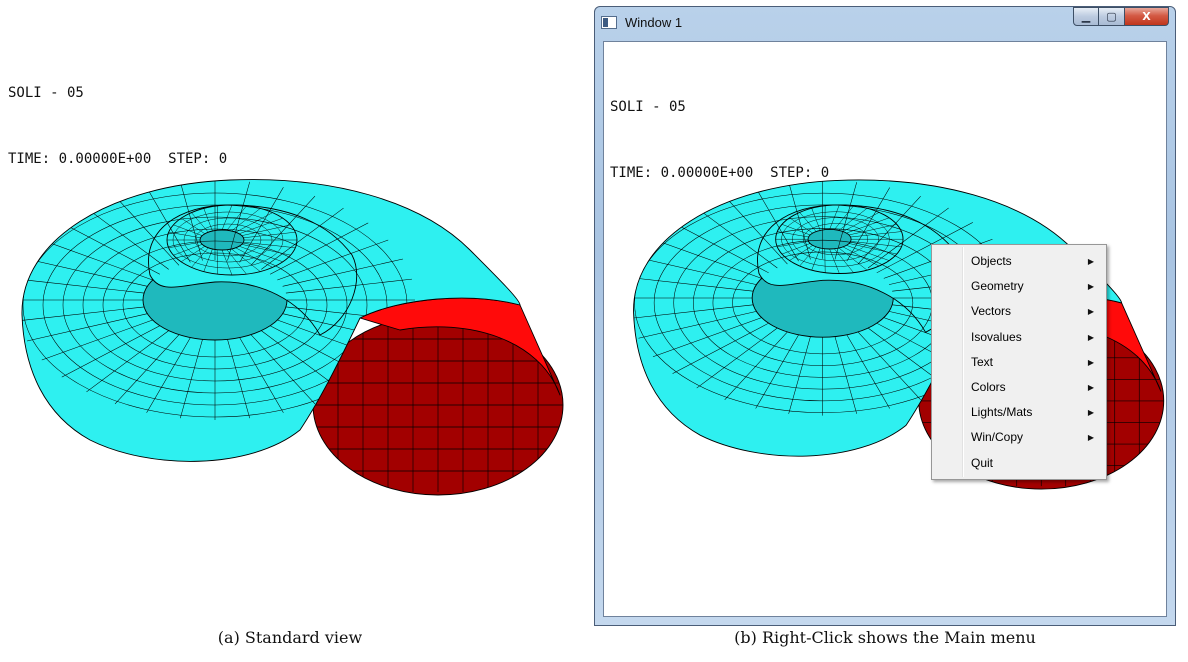 This screenshot has height=662, width=1188. Describe the element at coordinates (991, 261) in the screenshot. I see `menu-item-label: Objects` at that location.